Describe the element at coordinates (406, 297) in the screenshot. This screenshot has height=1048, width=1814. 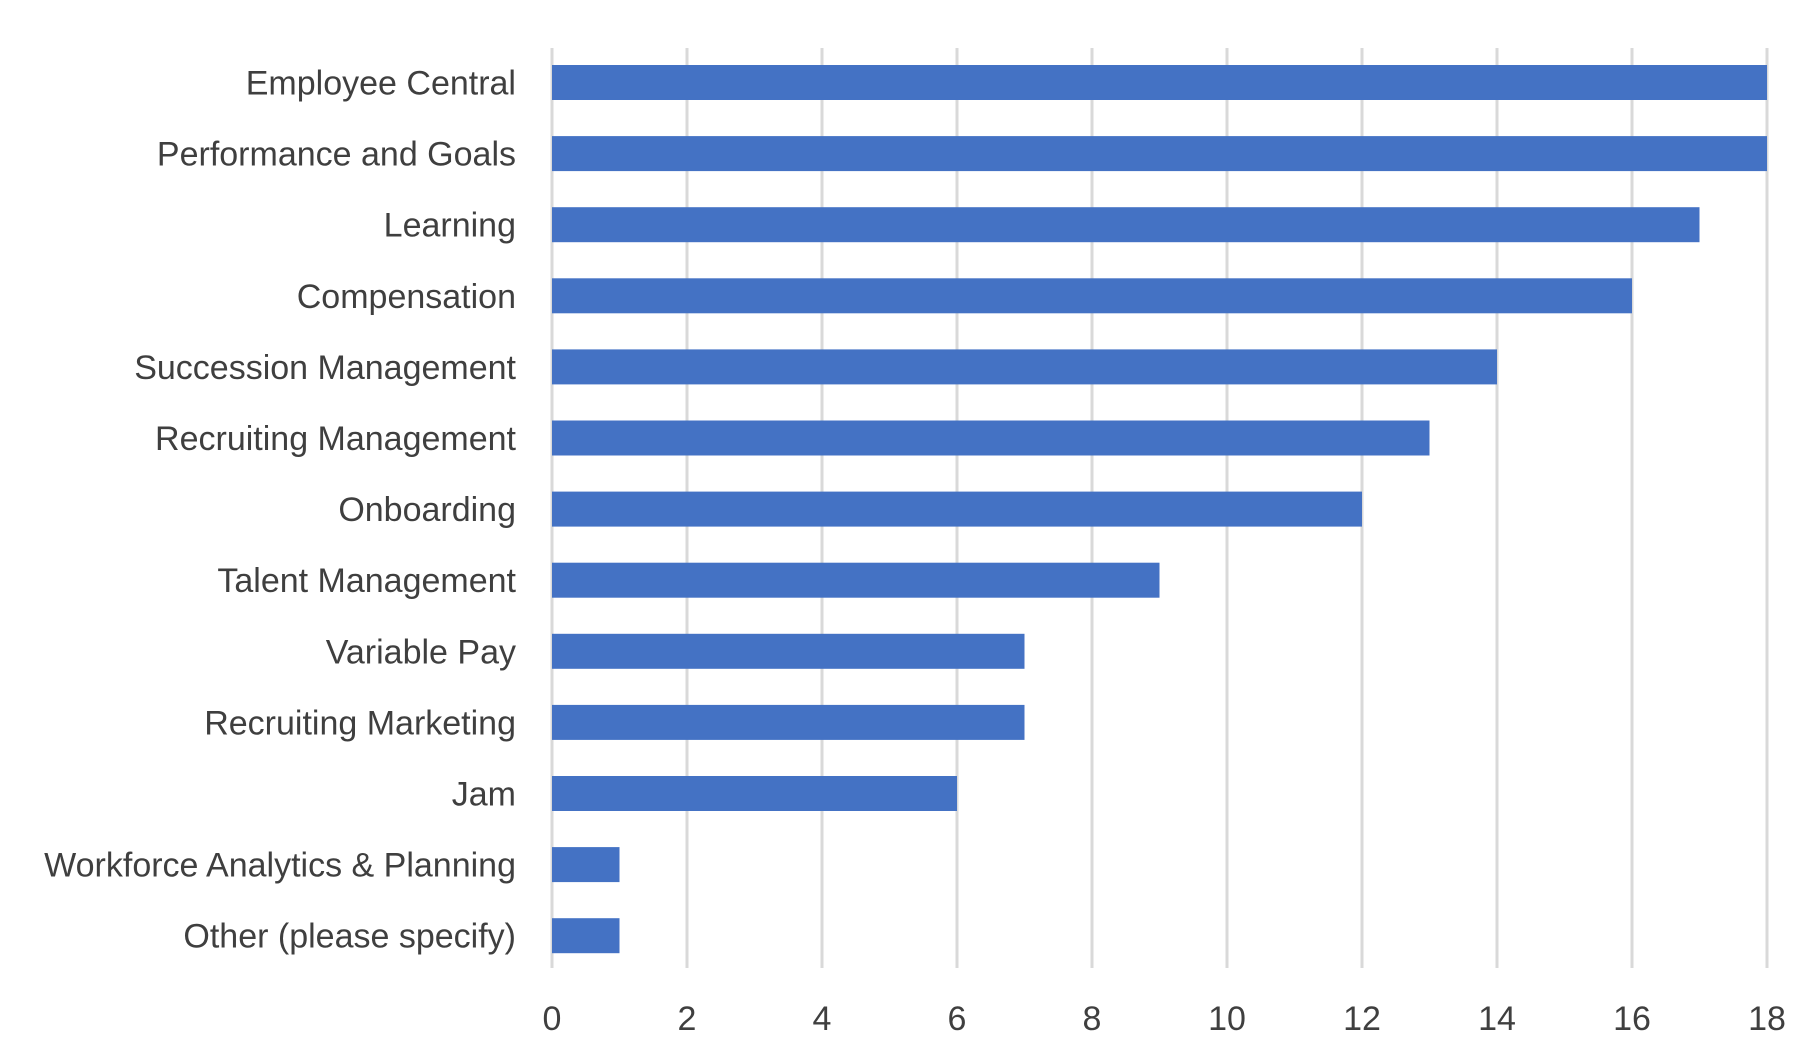
I see `category-label: Compensation` at that location.